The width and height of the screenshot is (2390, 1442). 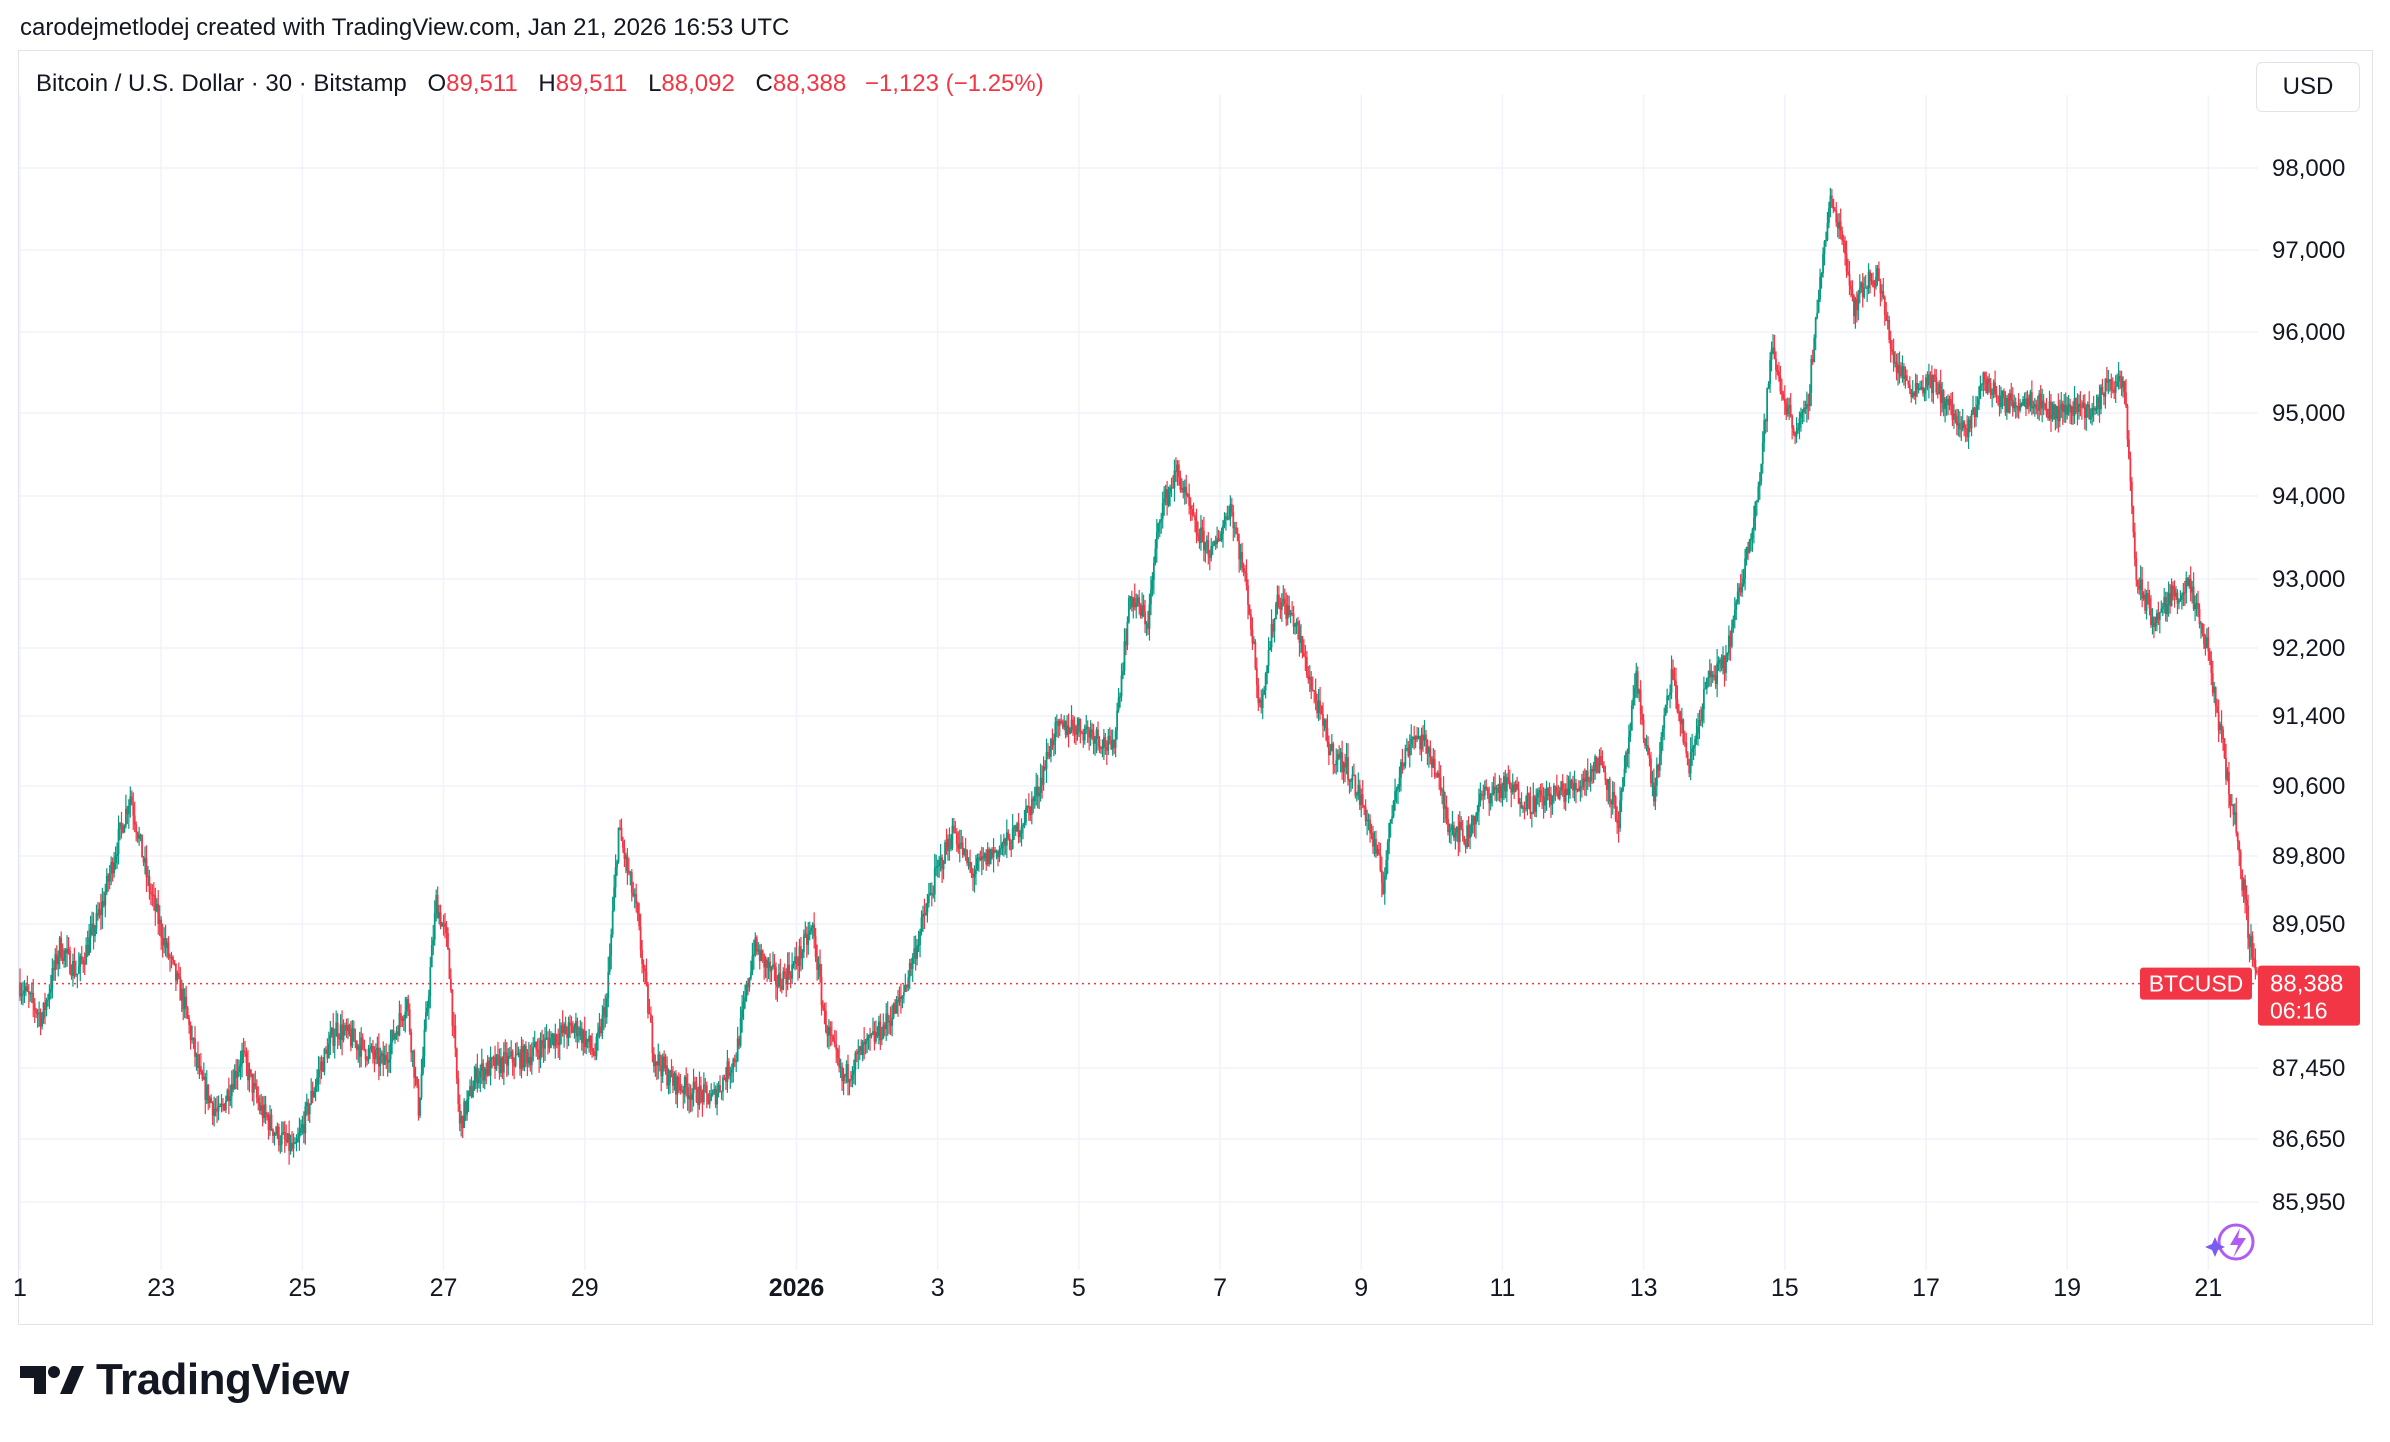 What do you see at coordinates (797, 1288) in the screenshot?
I see `x-tick-label: 2026` at bounding box center [797, 1288].